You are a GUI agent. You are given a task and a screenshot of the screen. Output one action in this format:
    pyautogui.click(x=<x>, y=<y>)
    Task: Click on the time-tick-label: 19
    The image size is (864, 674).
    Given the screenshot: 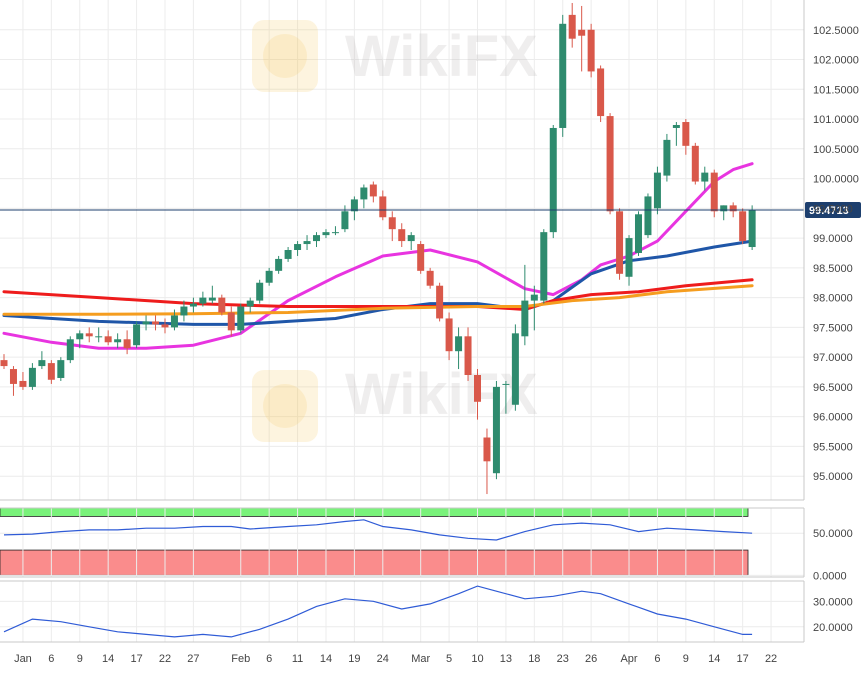 What is the action you would take?
    pyautogui.click(x=354, y=659)
    